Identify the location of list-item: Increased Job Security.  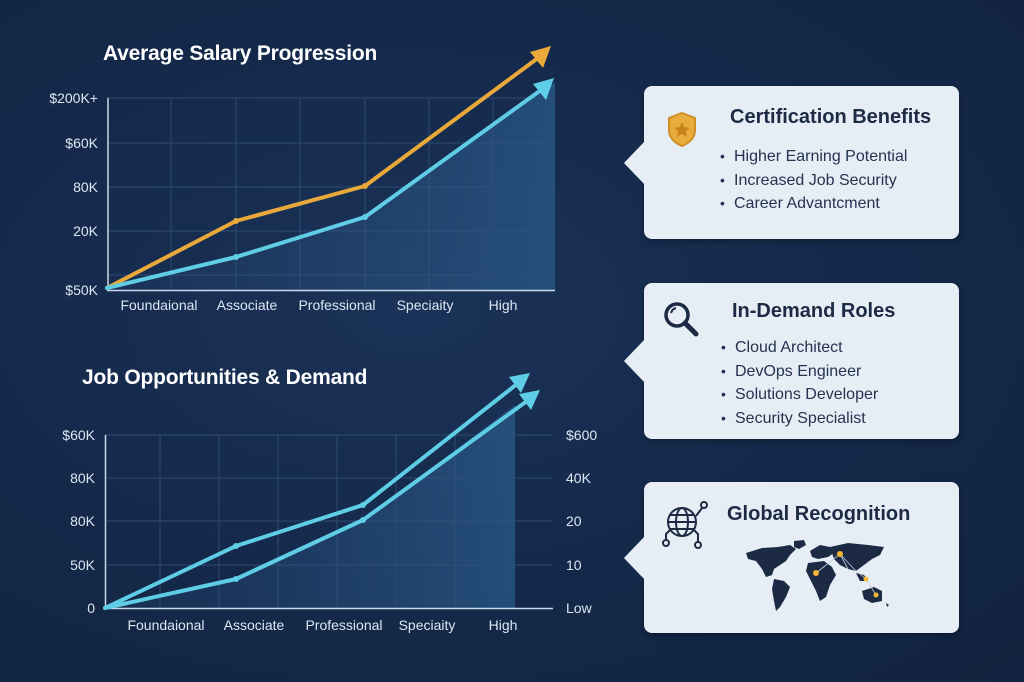
(813, 181).